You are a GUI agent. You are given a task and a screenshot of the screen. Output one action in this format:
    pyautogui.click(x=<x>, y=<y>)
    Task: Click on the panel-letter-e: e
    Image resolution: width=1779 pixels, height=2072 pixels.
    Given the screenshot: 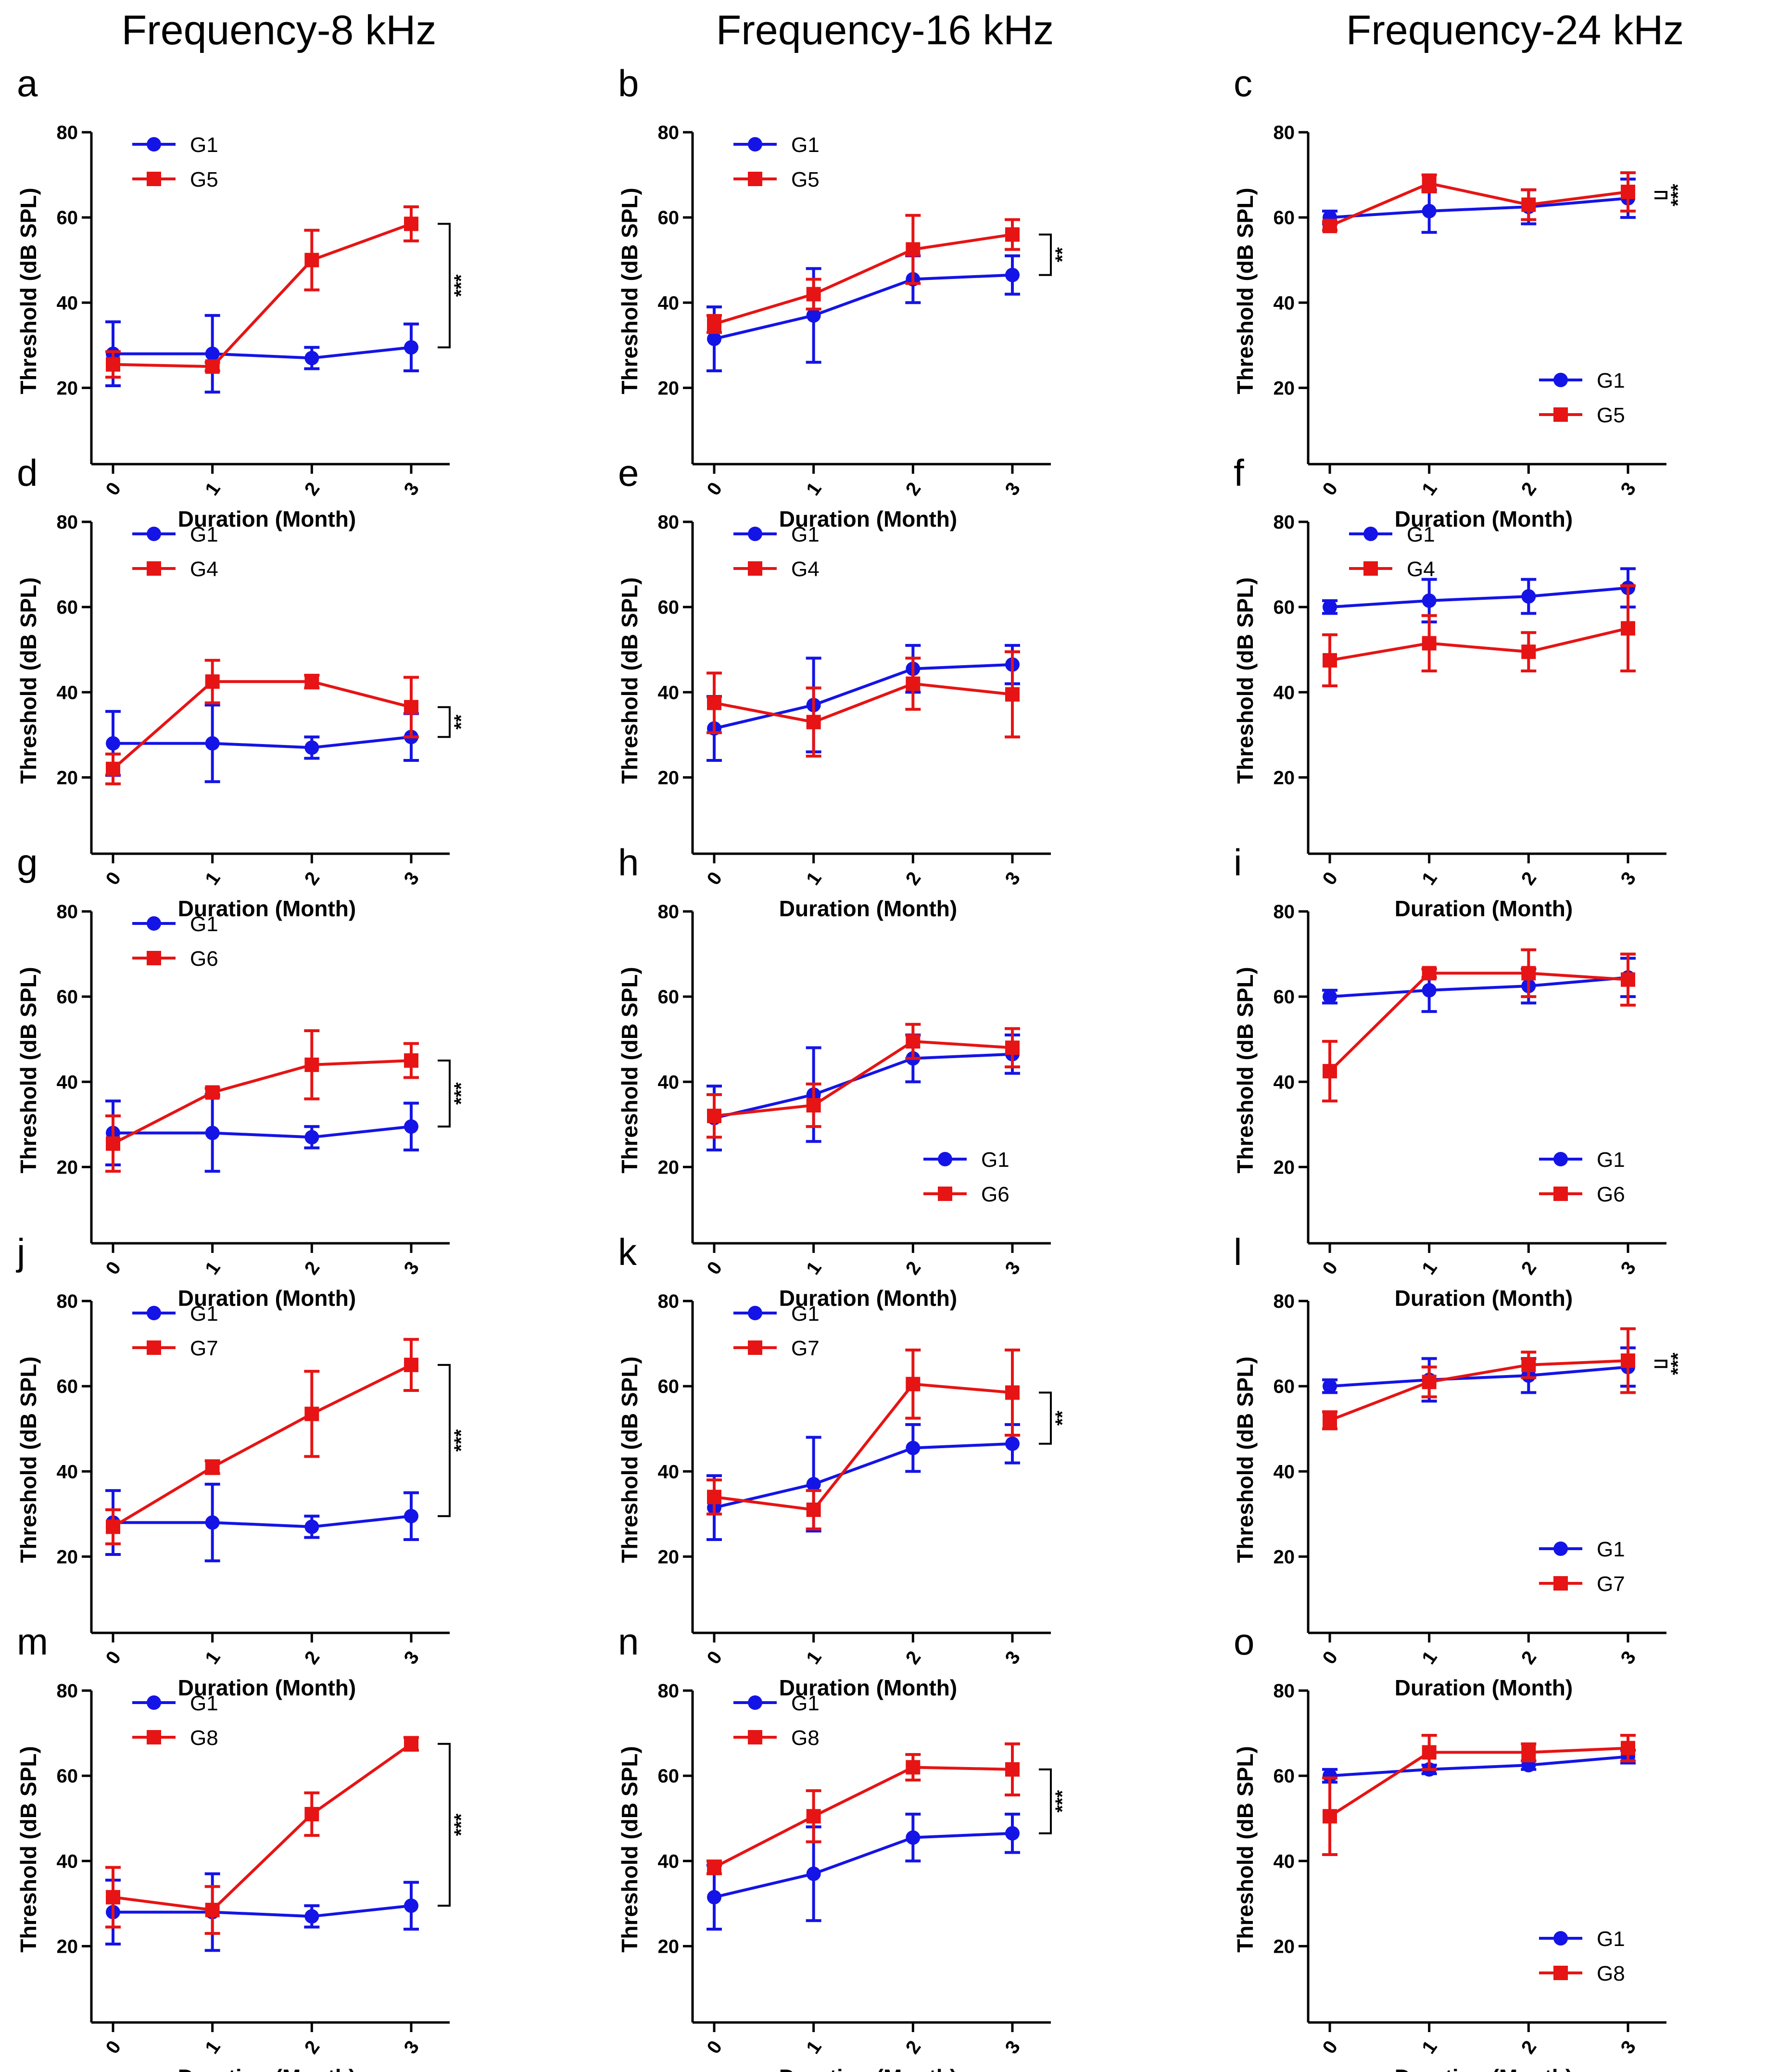 What is the action you would take?
    pyautogui.click(x=629, y=473)
    